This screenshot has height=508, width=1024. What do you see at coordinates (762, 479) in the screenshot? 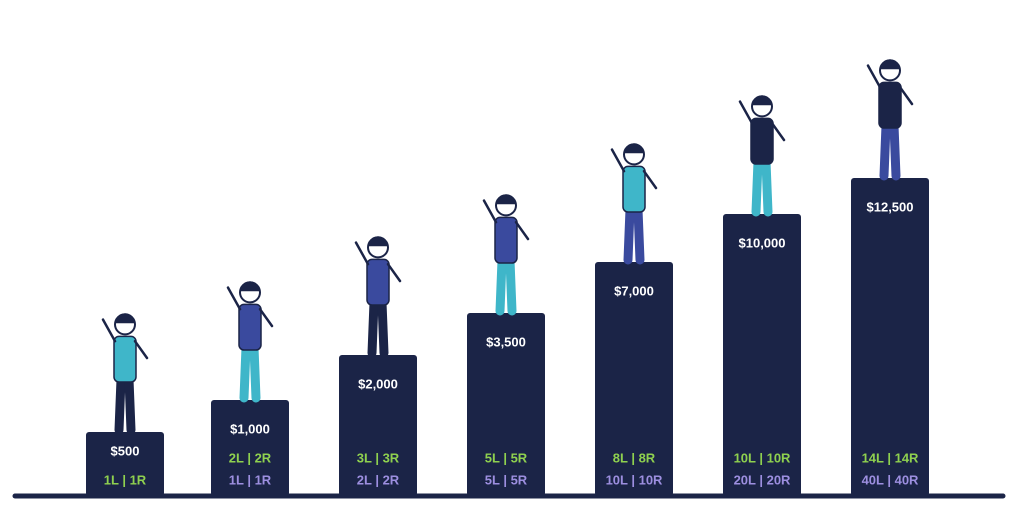
I see `tier-line: 20L | 20R` at bounding box center [762, 479].